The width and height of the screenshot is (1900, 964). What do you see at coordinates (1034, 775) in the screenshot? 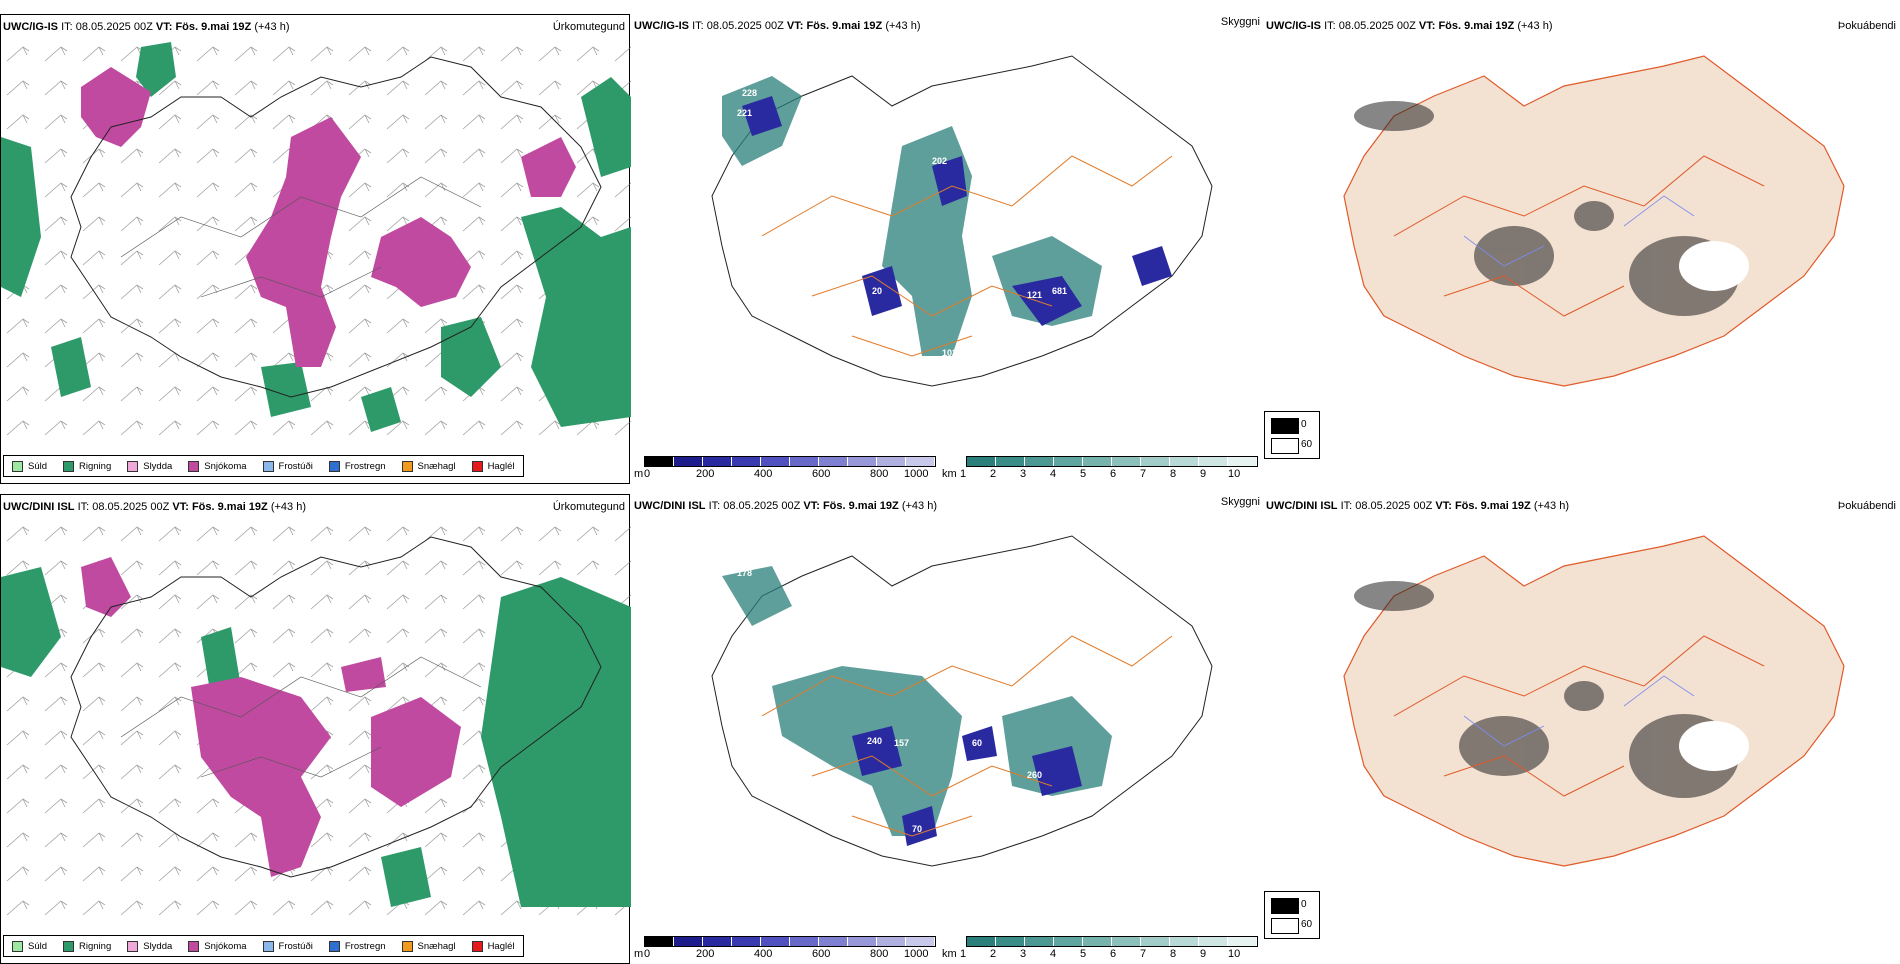
I see `svg-text: 260` at bounding box center [1034, 775].